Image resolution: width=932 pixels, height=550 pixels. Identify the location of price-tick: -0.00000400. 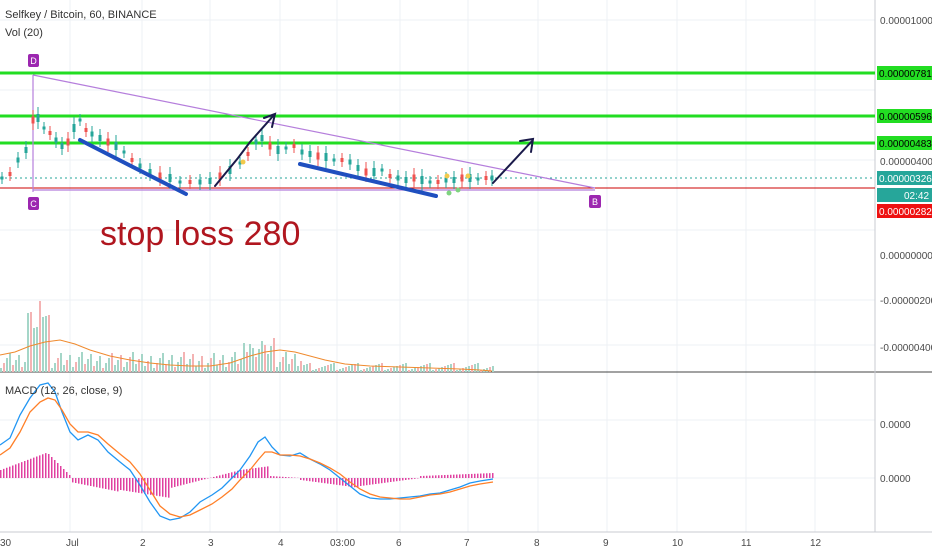
(906, 348).